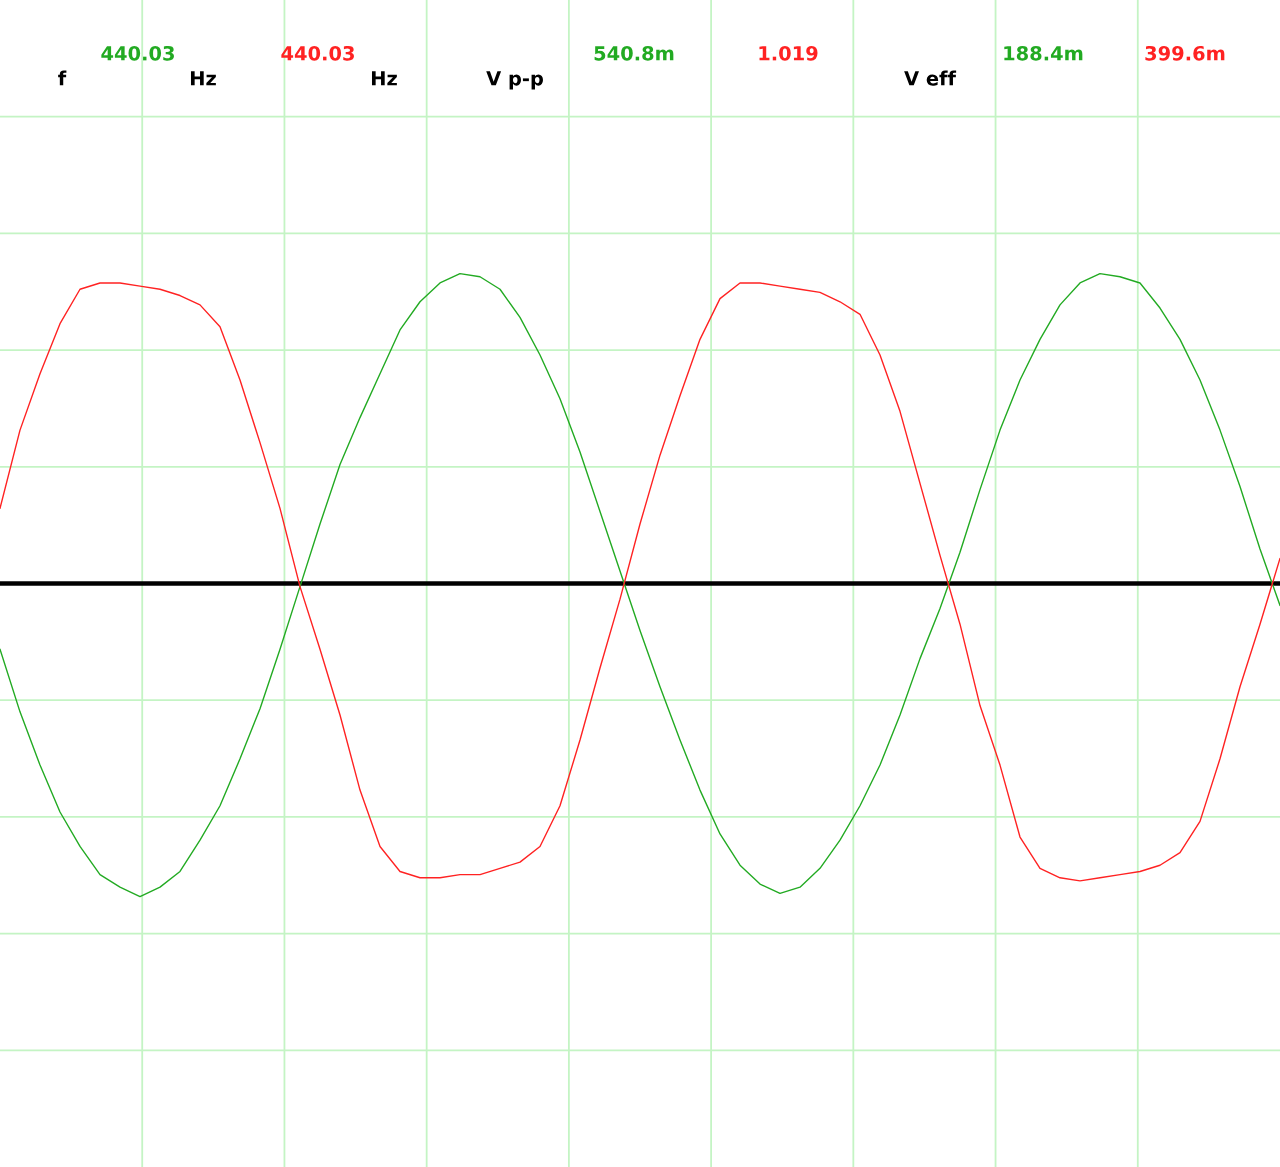 The height and width of the screenshot is (1167, 1280). Describe the element at coordinates (788, 53) in the screenshot. I see `text: 1.019` at that location.